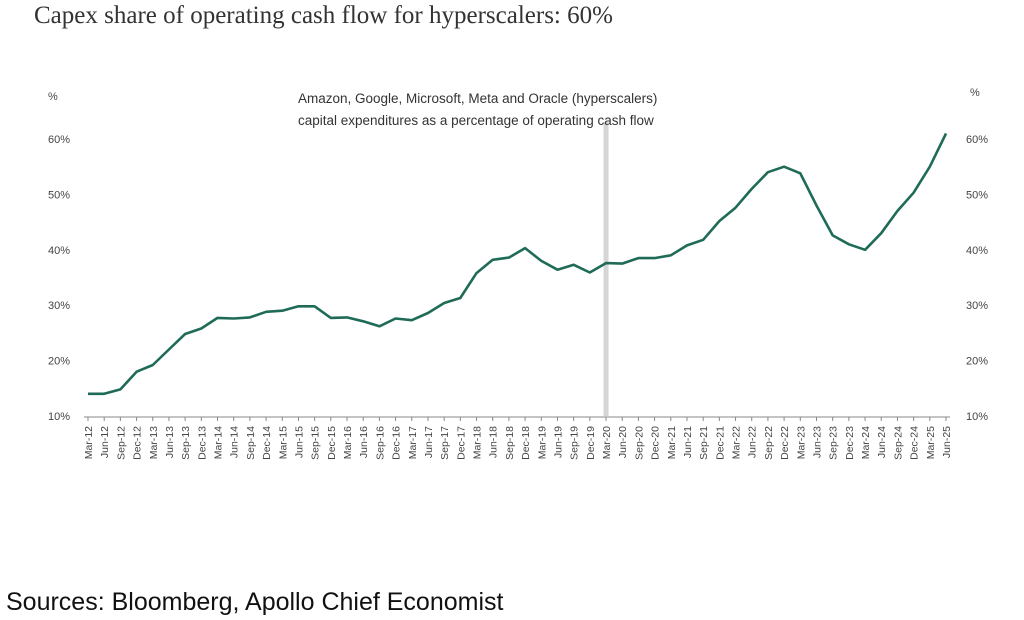 The height and width of the screenshot is (620, 1024). I want to click on y-tick-right: 10%, so click(977, 417).